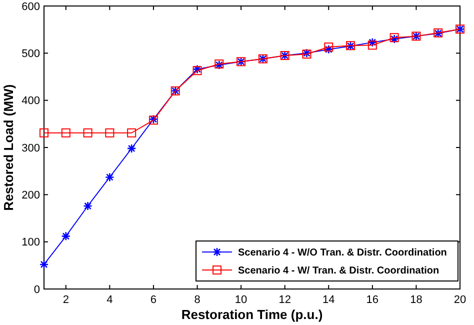  What do you see at coordinates (241, 300) in the screenshot?
I see `x-tick-label: 10` at bounding box center [241, 300].